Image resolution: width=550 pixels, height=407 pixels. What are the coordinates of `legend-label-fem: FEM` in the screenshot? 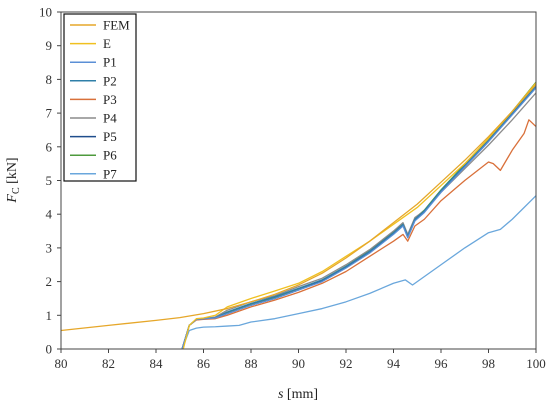 It's located at (116, 25).